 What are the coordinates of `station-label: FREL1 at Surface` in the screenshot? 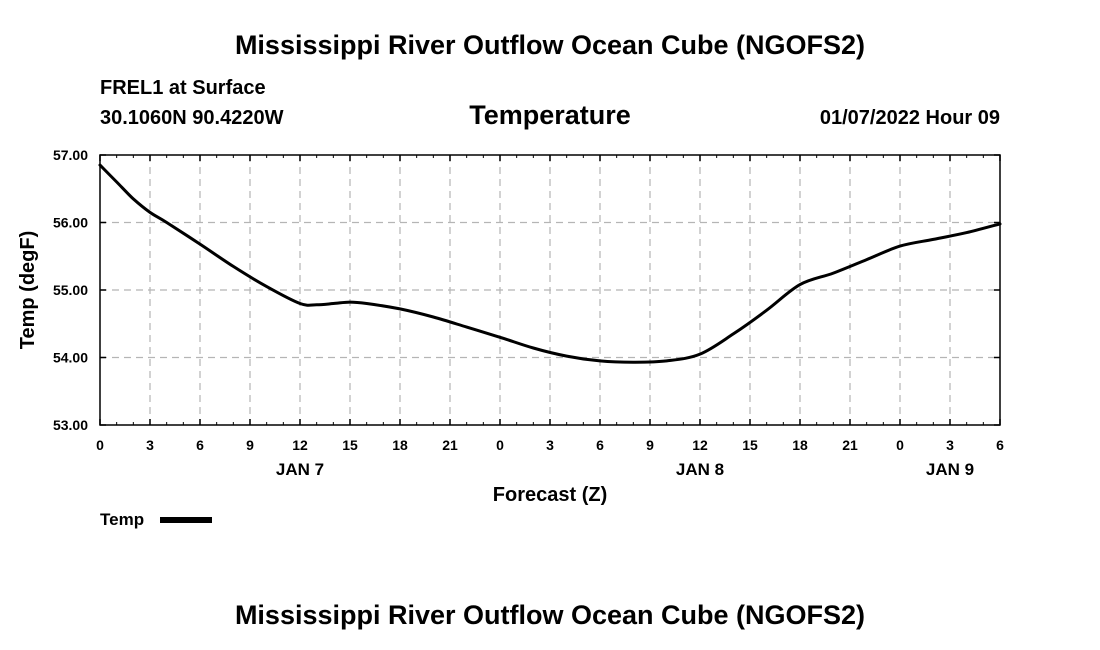 It's located at (183, 88).